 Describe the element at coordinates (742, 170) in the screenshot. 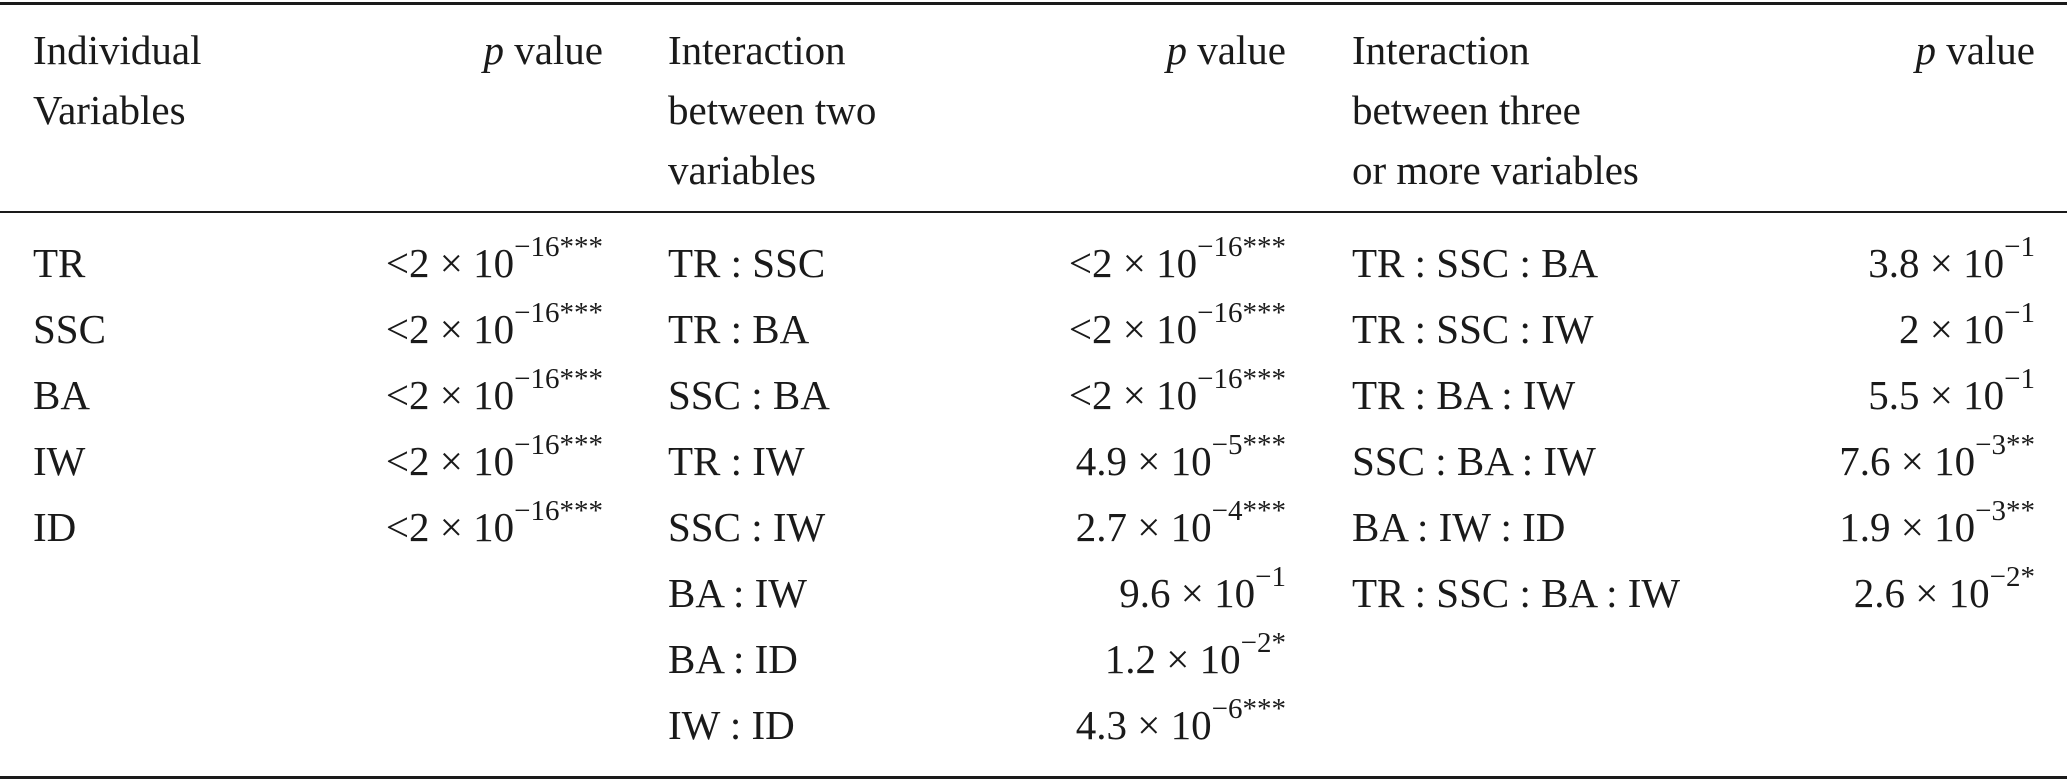

I see `header-line: variables` at that location.